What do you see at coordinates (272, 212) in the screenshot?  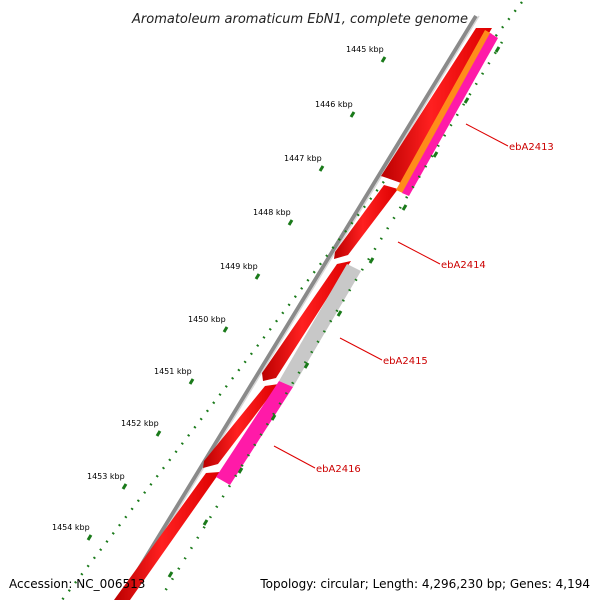 I see `kbp-label: 1448 kbp` at bounding box center [272, 212].